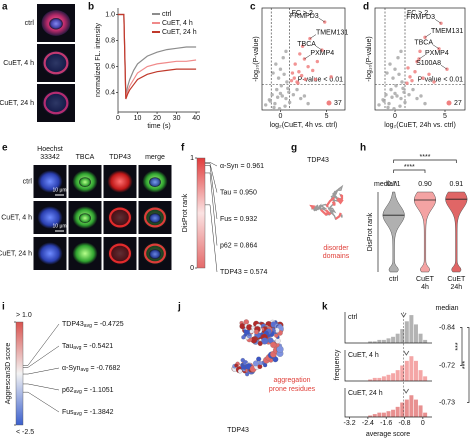 This screenshot has width=474, height=439. What do you see at coordinates (332, 32) in the screenshot?
I see `gene-label: TMEM131` at bounding box center [332, 32].